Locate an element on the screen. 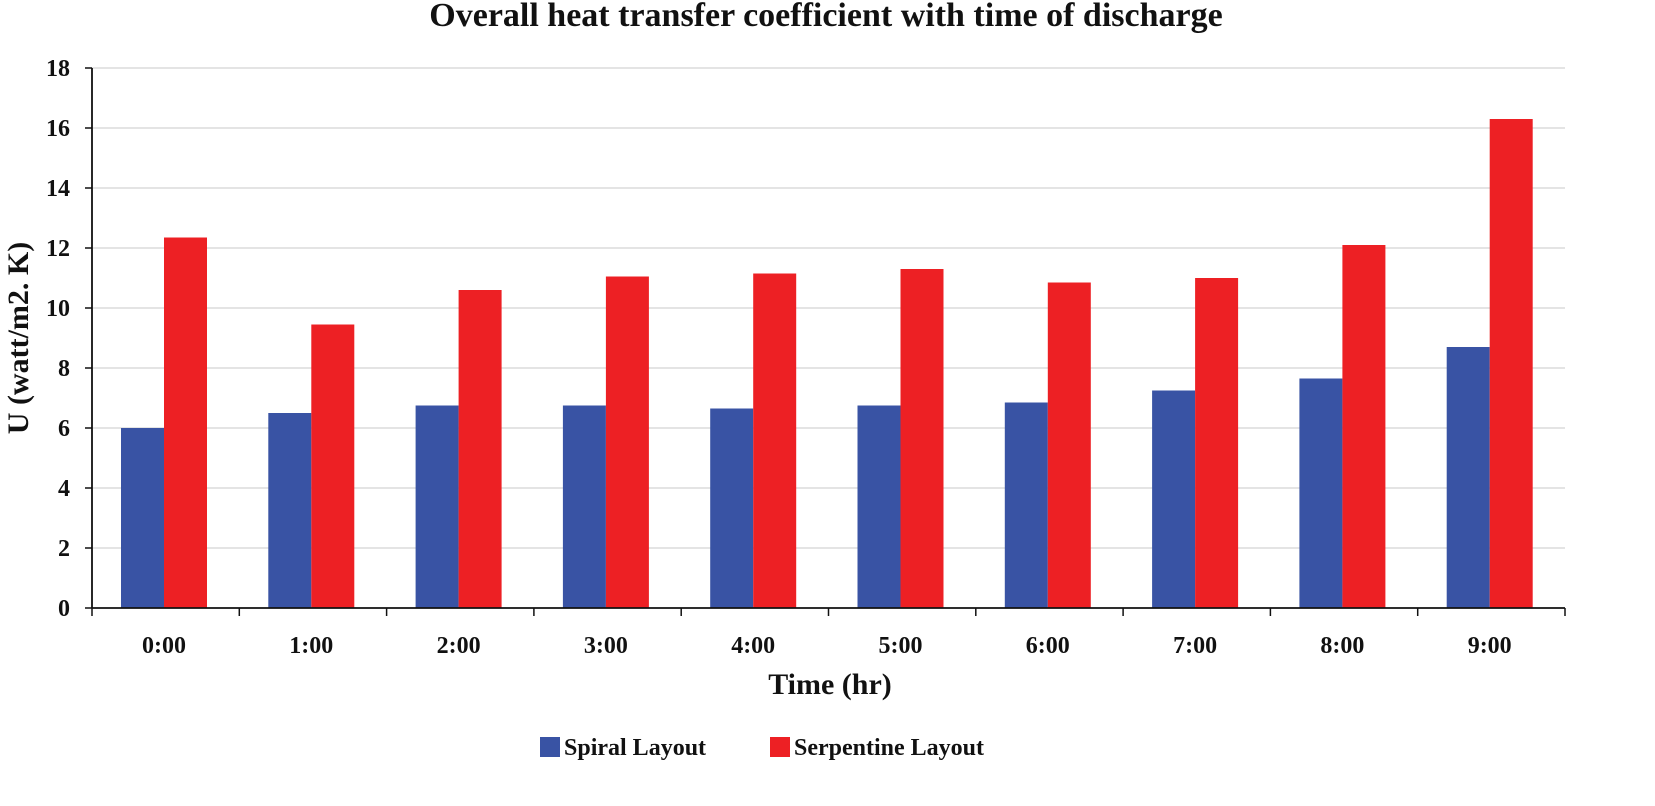  y-tick-label: 2 is located at coordinates (64, 549).